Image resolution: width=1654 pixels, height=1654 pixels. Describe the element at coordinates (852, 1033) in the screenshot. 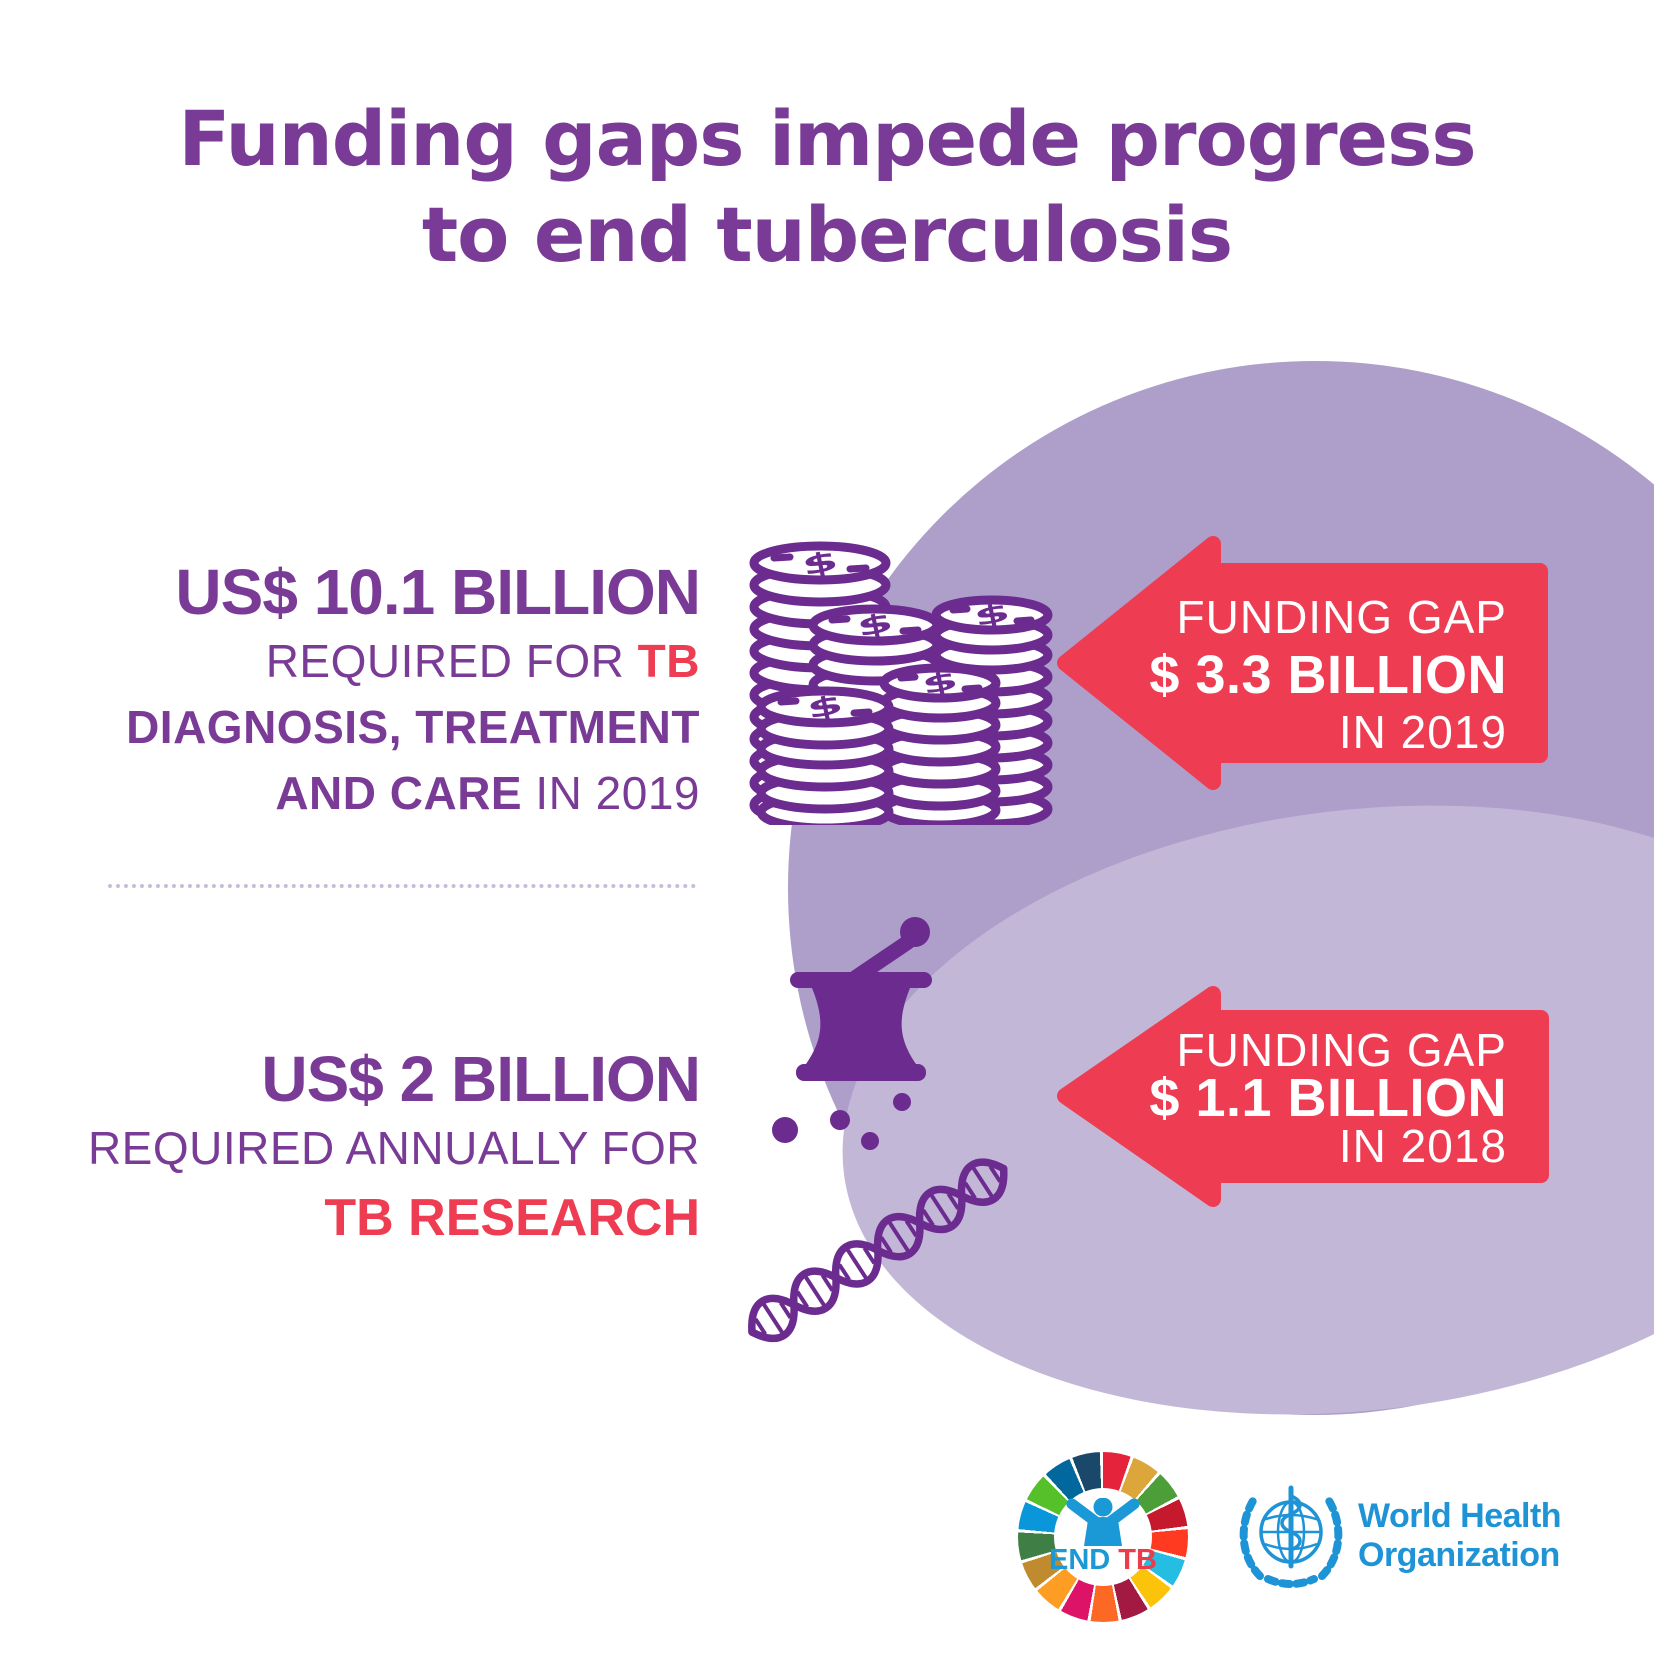

I see `mortar-and-pestle-icon` at that location.